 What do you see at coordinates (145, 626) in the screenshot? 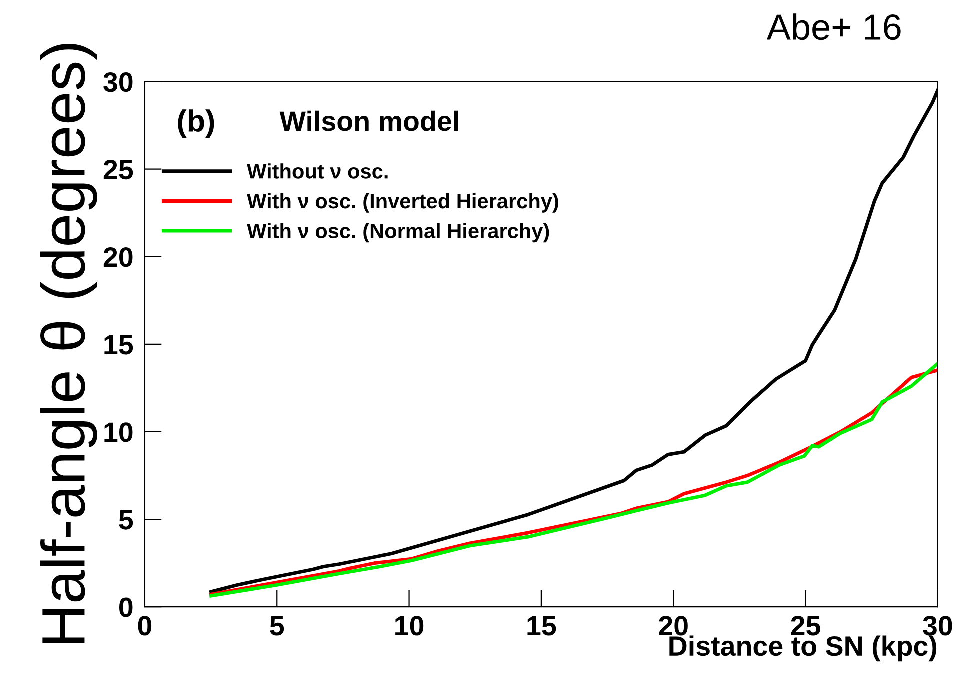
I see `x-tick-label: 0` at bounding box center [145, 626].